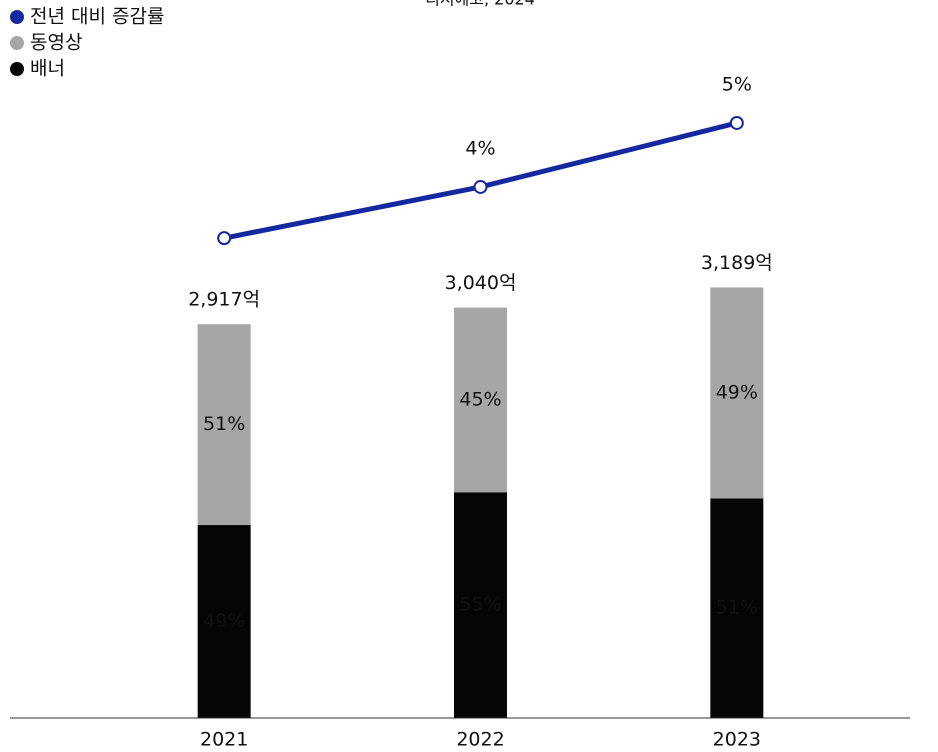  I want to click on legend-label: 전년 대비 증감률, so click(97, 17).